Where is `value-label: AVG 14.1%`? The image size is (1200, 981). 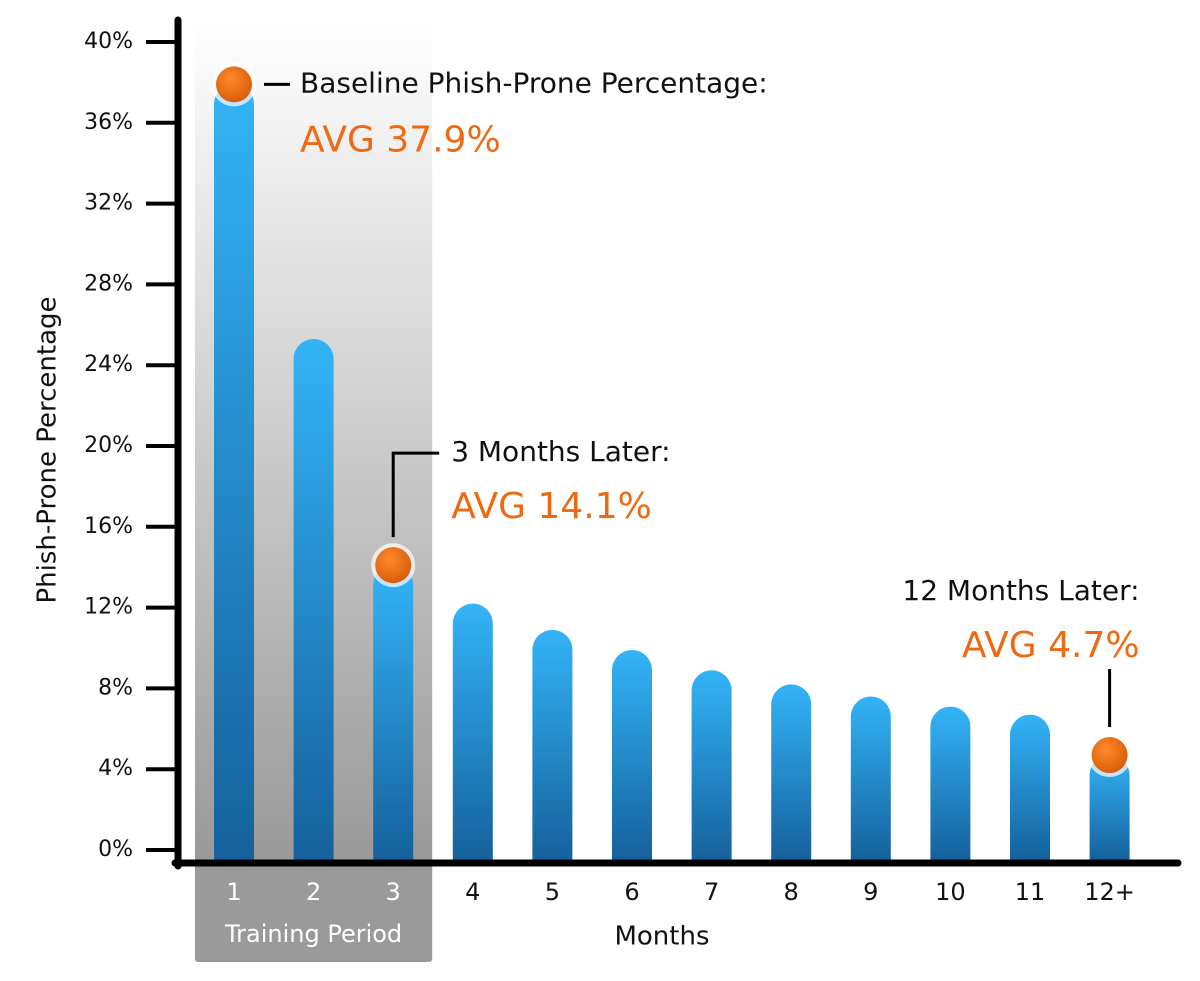
value-label: AVG 14.1% is located at coordinates (551, 506).